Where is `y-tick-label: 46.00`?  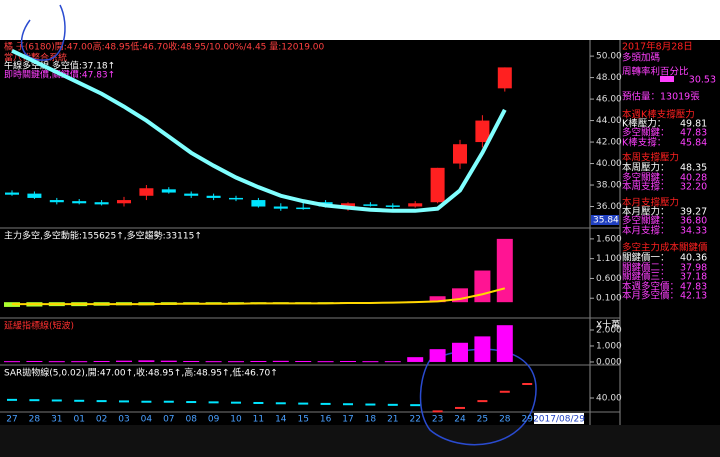 y-tick-label: 46.00 is located at coordinates (609, 100).